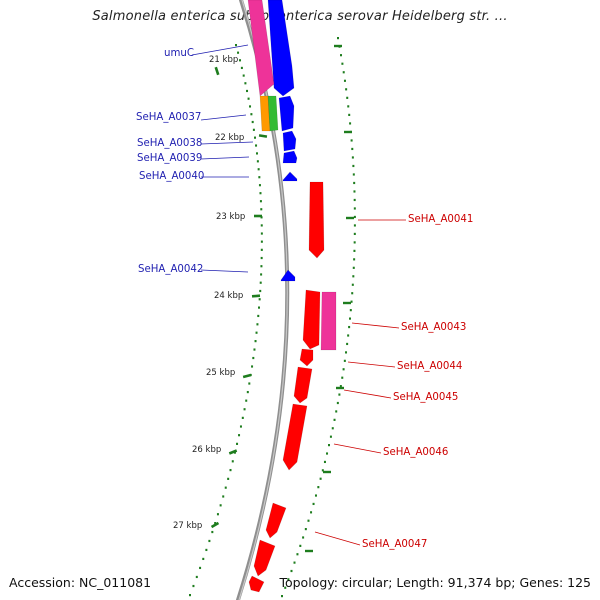 Image resolution: width=600 pixels, height=600 pixels. Describe the element at coordinates (223, 60) in the screenshot. I see `ruler-tick-label: 21 kbp` at that location.